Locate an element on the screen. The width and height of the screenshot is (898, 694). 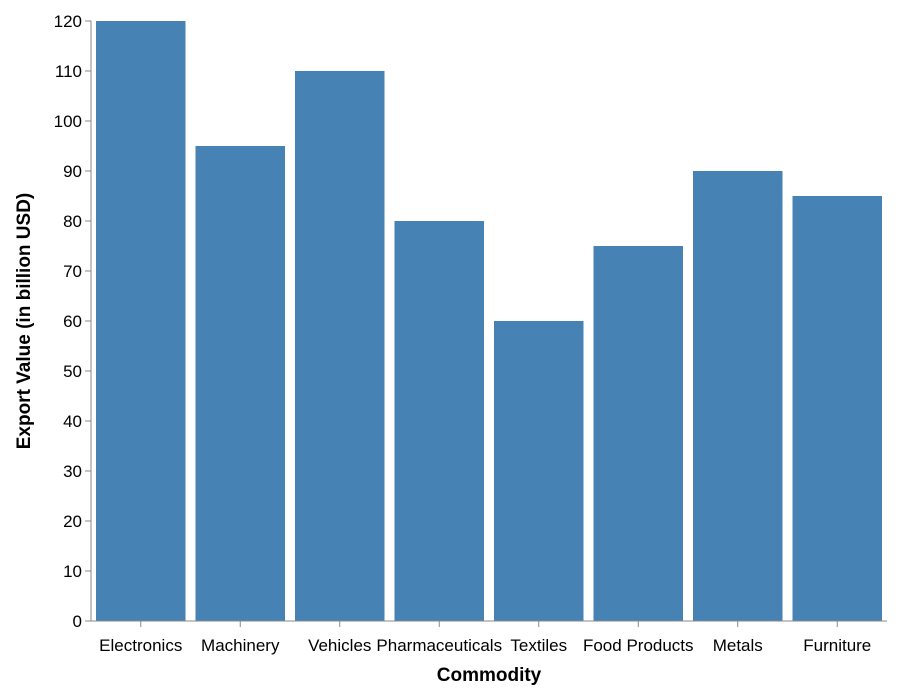
y-axis: 0 10 20 30 40 50 60 70 80 90 100 110 120 is located at coordinates (73, 321).